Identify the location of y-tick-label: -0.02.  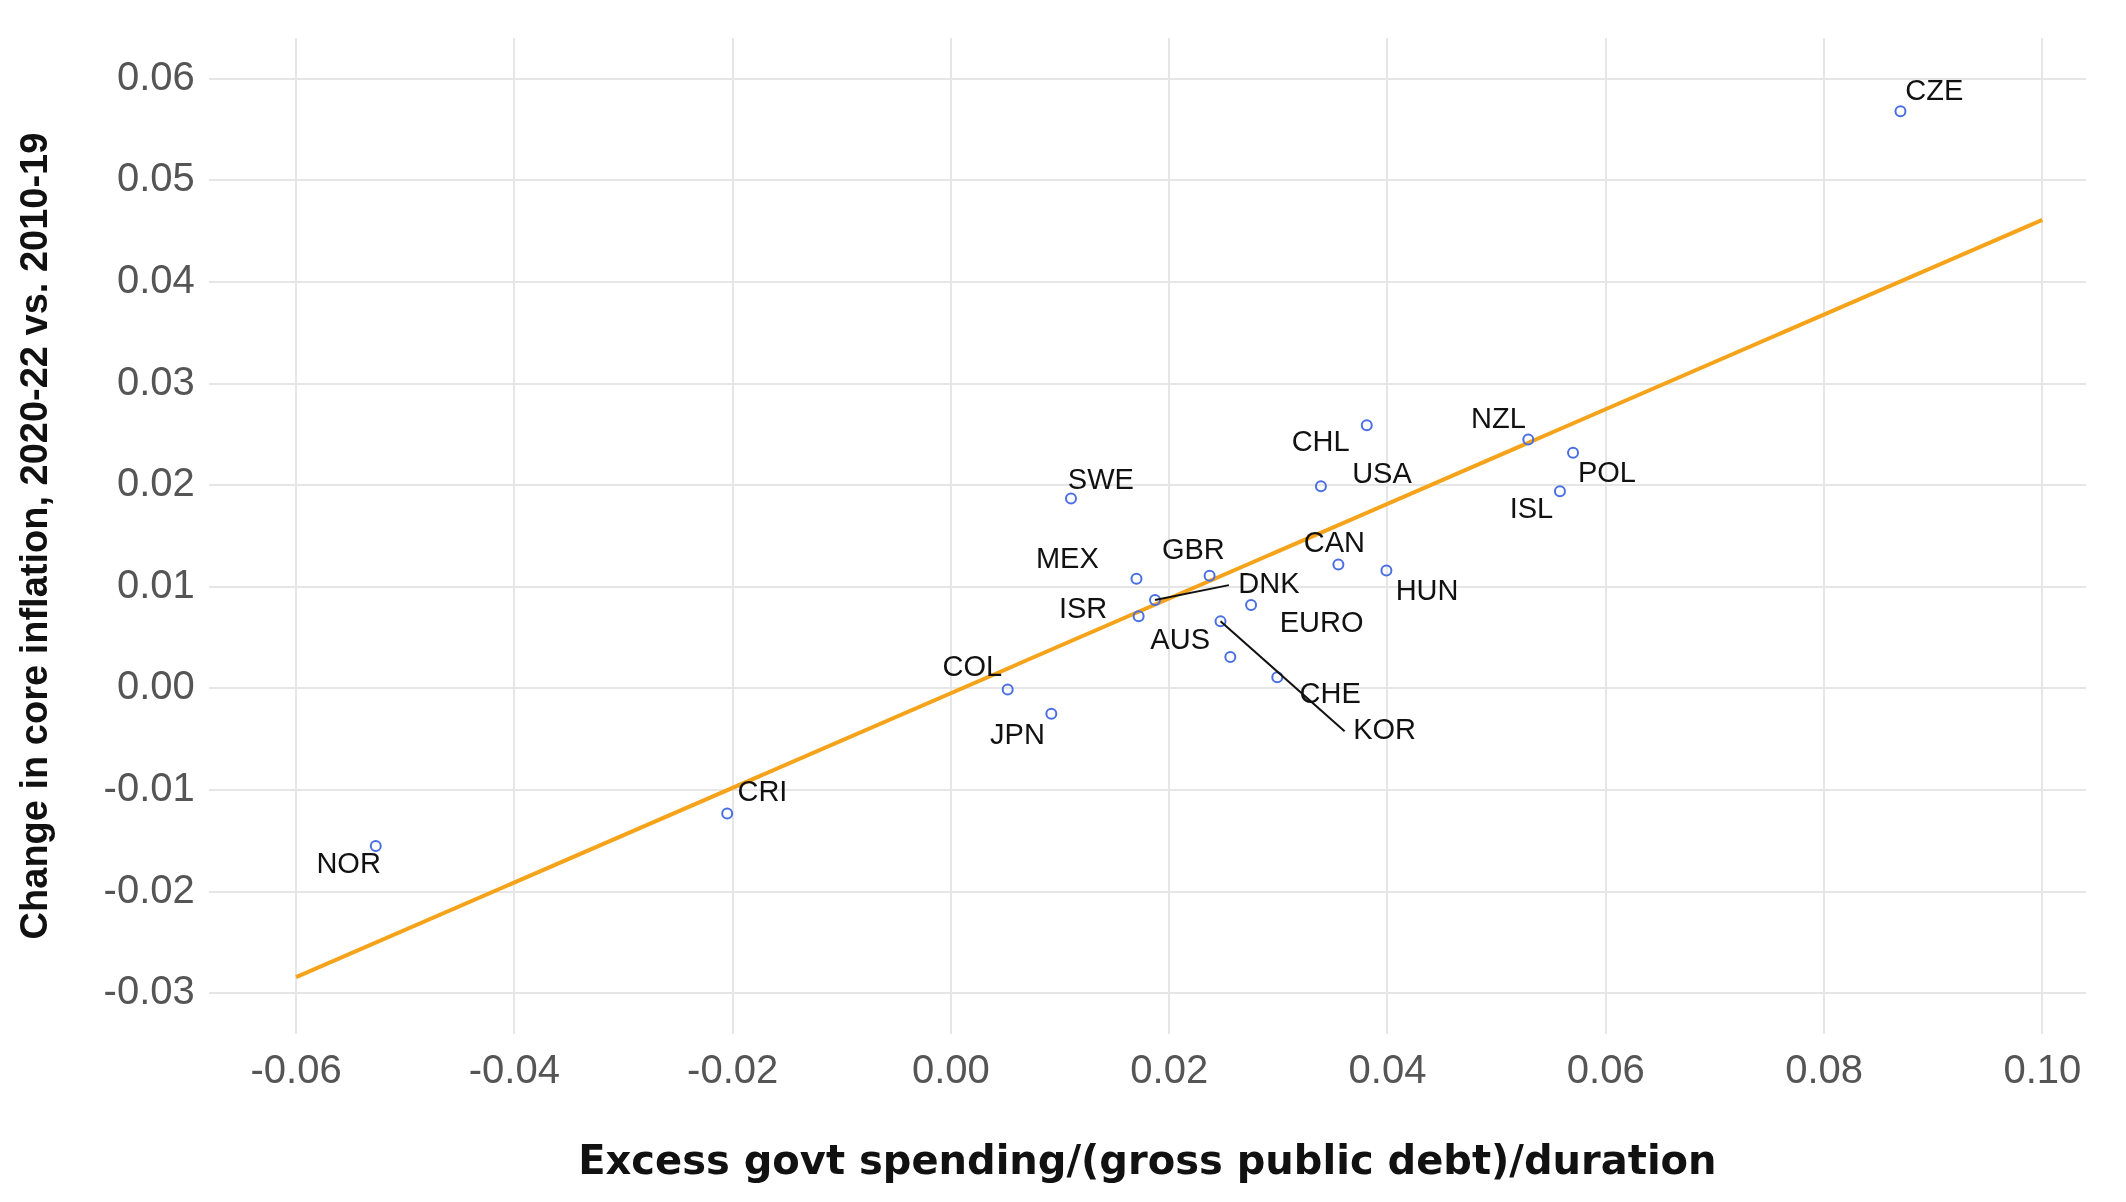
(149, 888).